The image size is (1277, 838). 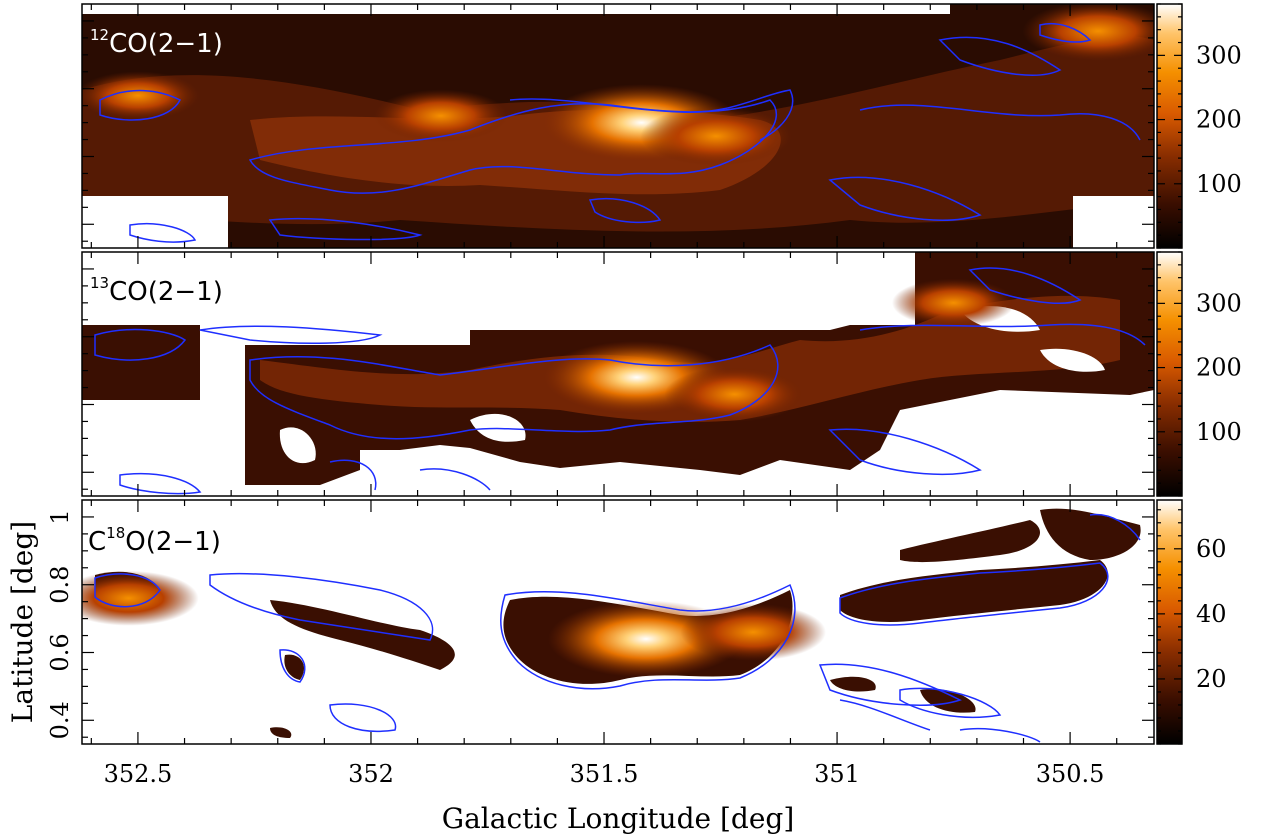 I want to click on colorbar-tick-label: 60, so click(x=1211, y=549).